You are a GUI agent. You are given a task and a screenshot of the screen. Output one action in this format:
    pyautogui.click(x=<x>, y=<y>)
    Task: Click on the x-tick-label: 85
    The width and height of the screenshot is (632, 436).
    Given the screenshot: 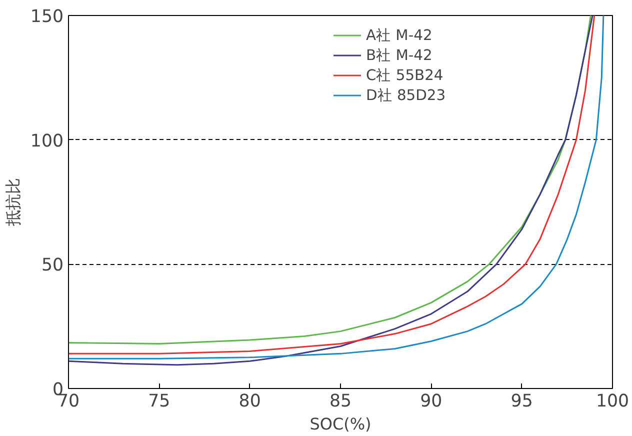 What is the action you would take?
    pyautogui.click(x=340, y=402)
    